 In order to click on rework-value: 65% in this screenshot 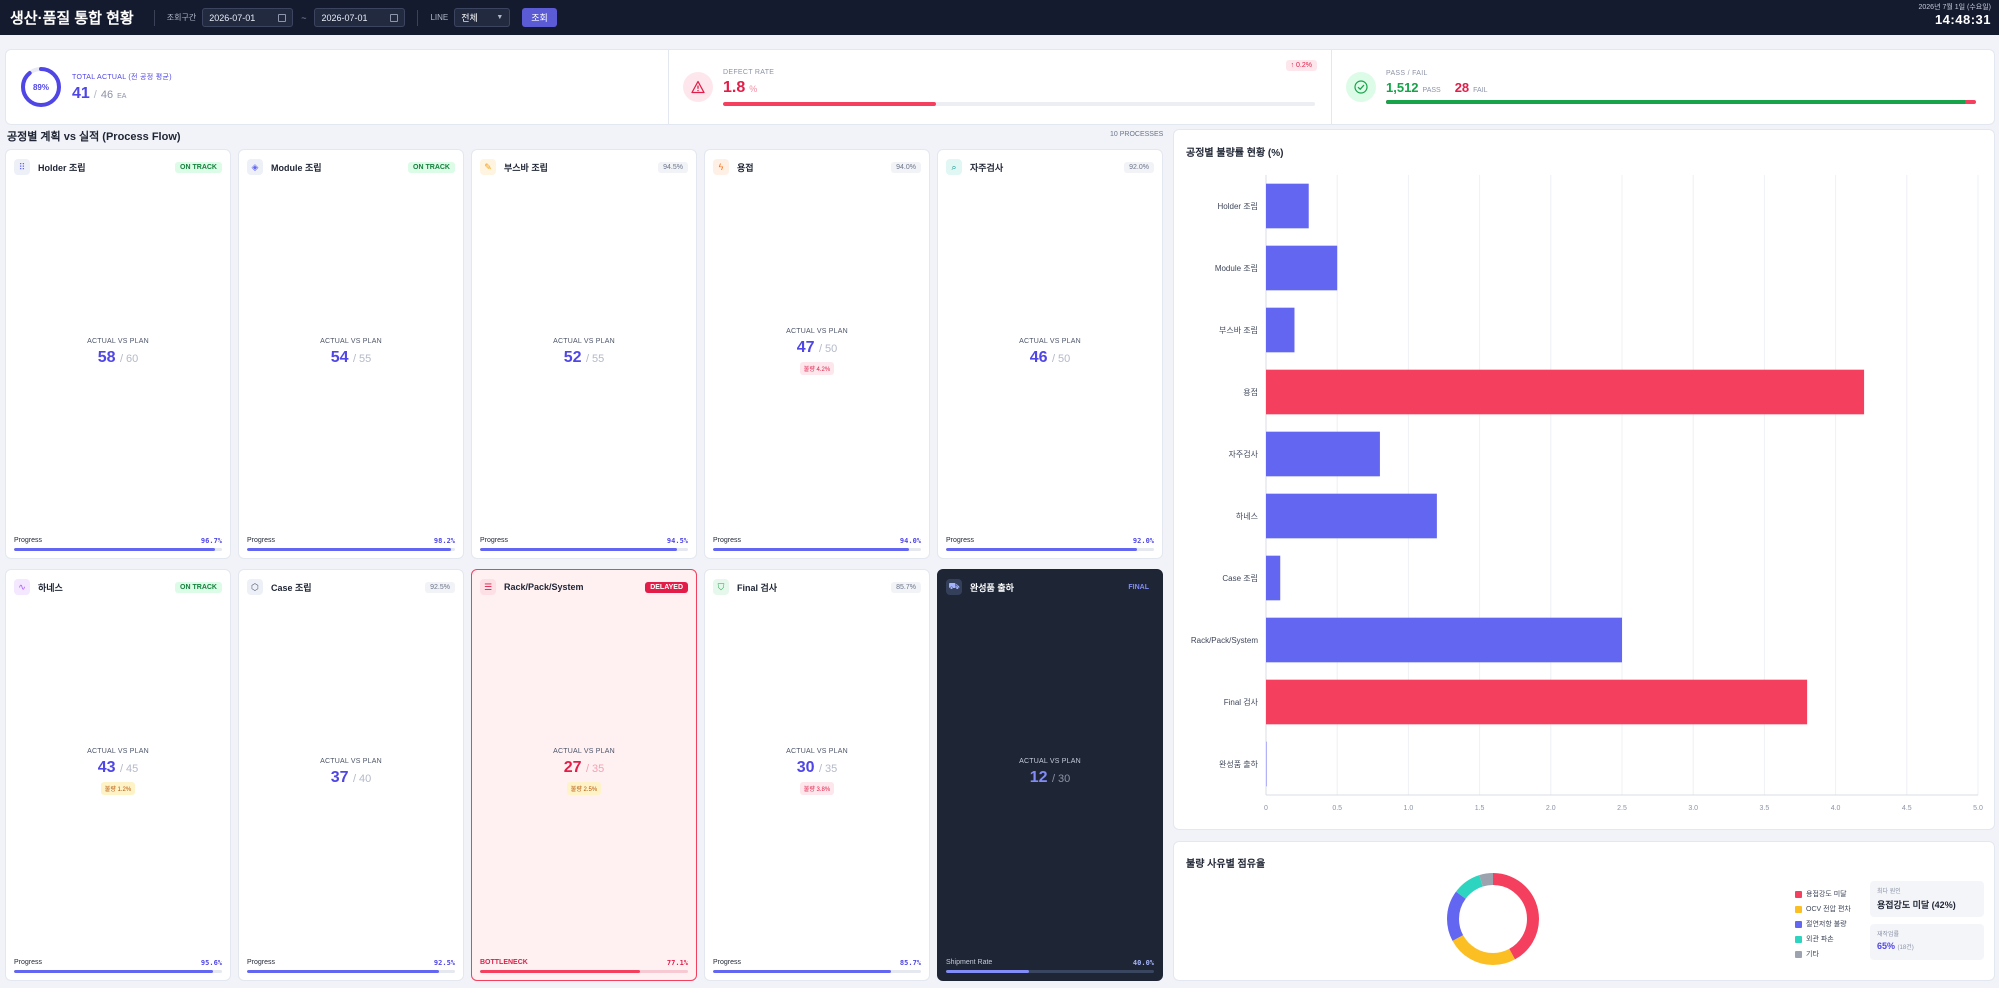, I will do `click(1886, 946)`.